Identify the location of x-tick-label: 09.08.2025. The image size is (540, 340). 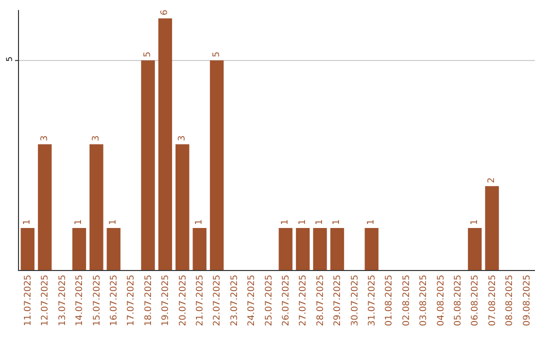
(527, 300).